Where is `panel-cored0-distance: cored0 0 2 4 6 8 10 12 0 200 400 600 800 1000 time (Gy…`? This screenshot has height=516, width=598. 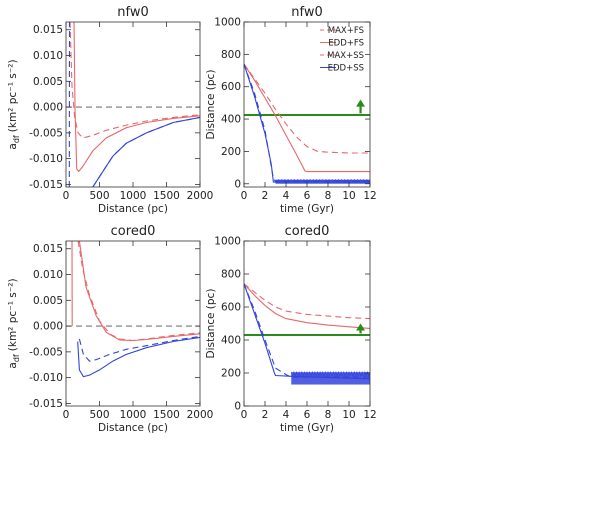 panel-cored0-distance: cored0 0 2 4 6 8 10 12 0 200 400 600 800 1000 time (Gy… is located at coordinates (291, 329).